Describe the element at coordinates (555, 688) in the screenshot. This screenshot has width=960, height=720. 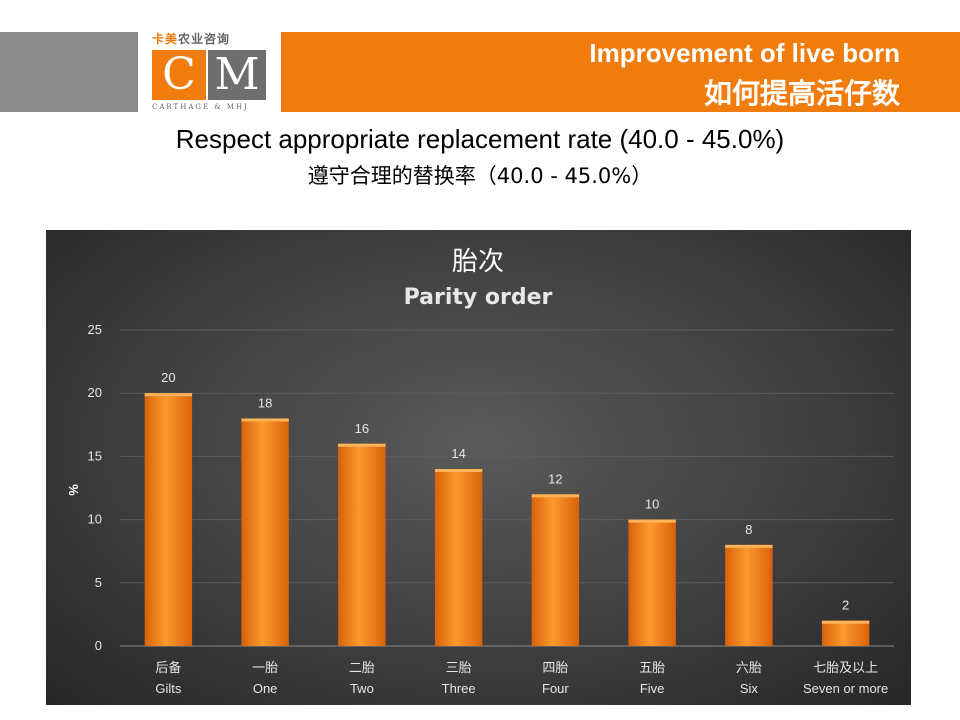
I see `x-tick-label: Four` at that location.